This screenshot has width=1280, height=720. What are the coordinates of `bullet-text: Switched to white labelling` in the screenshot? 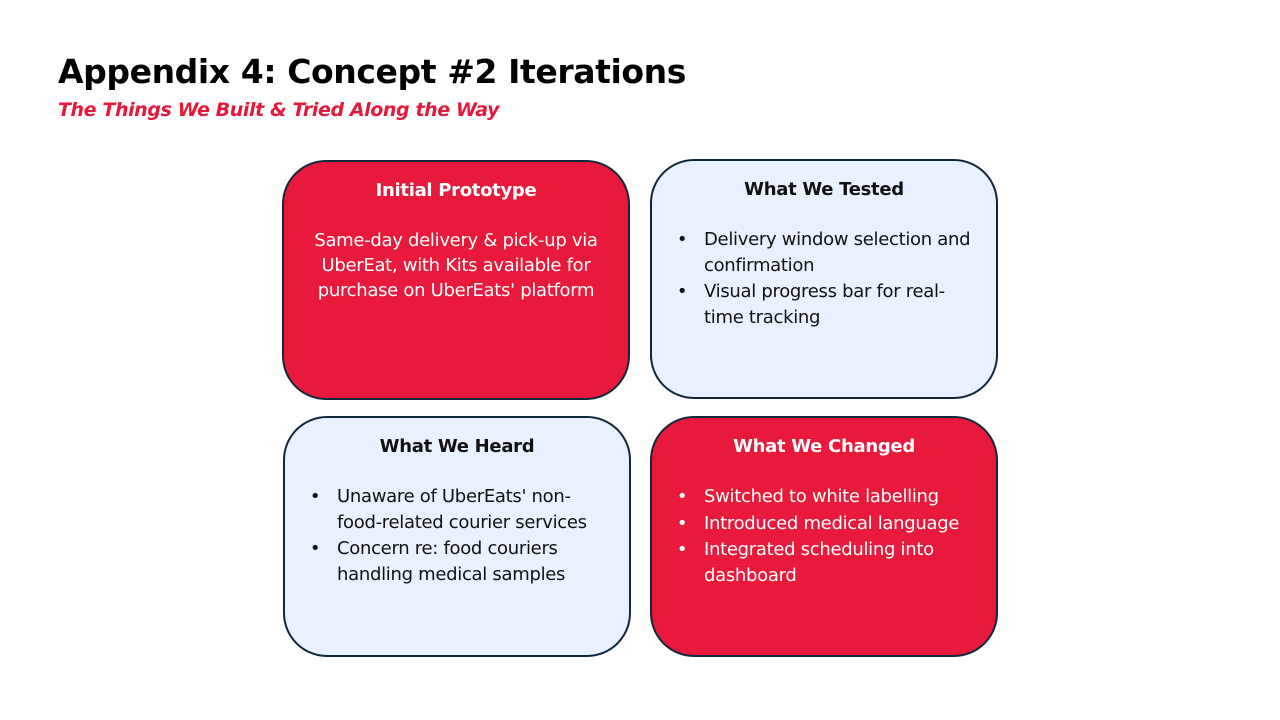 It's located at (821, 496).